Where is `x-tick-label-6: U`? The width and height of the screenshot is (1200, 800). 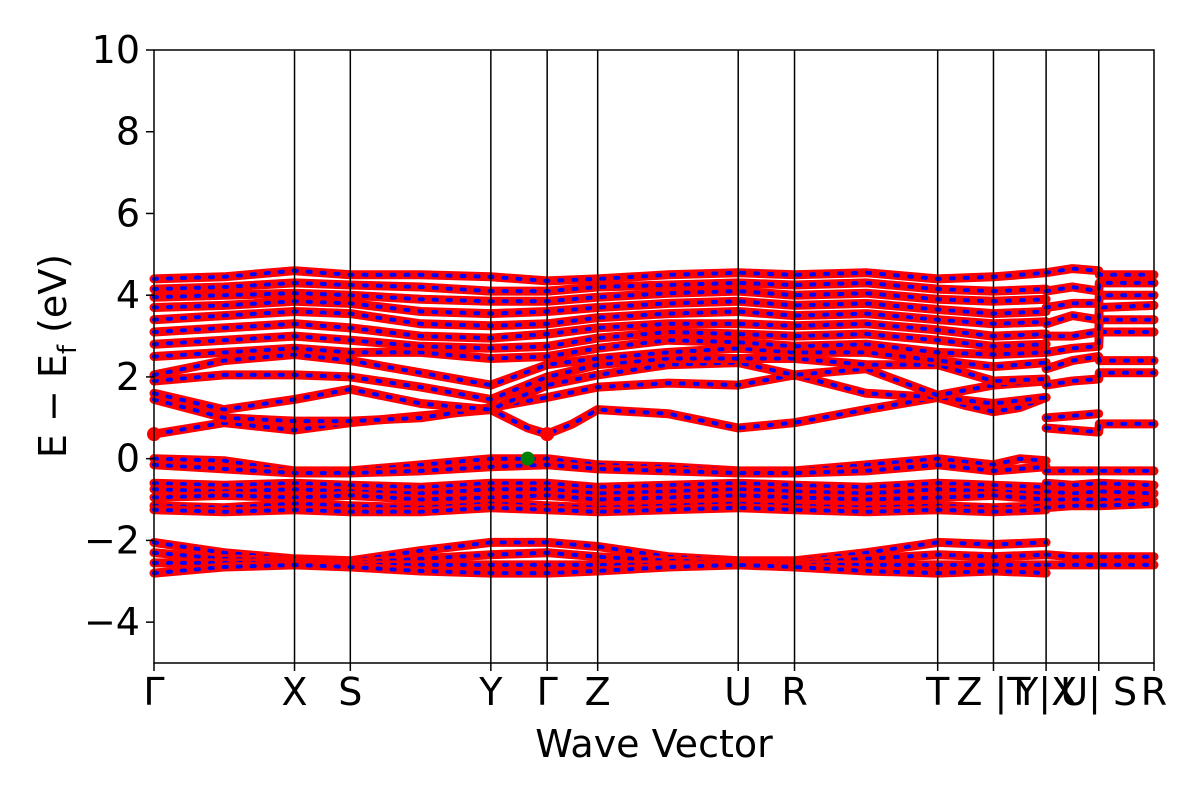
x-tick-label-6: U is located at coordinates (738, 692).